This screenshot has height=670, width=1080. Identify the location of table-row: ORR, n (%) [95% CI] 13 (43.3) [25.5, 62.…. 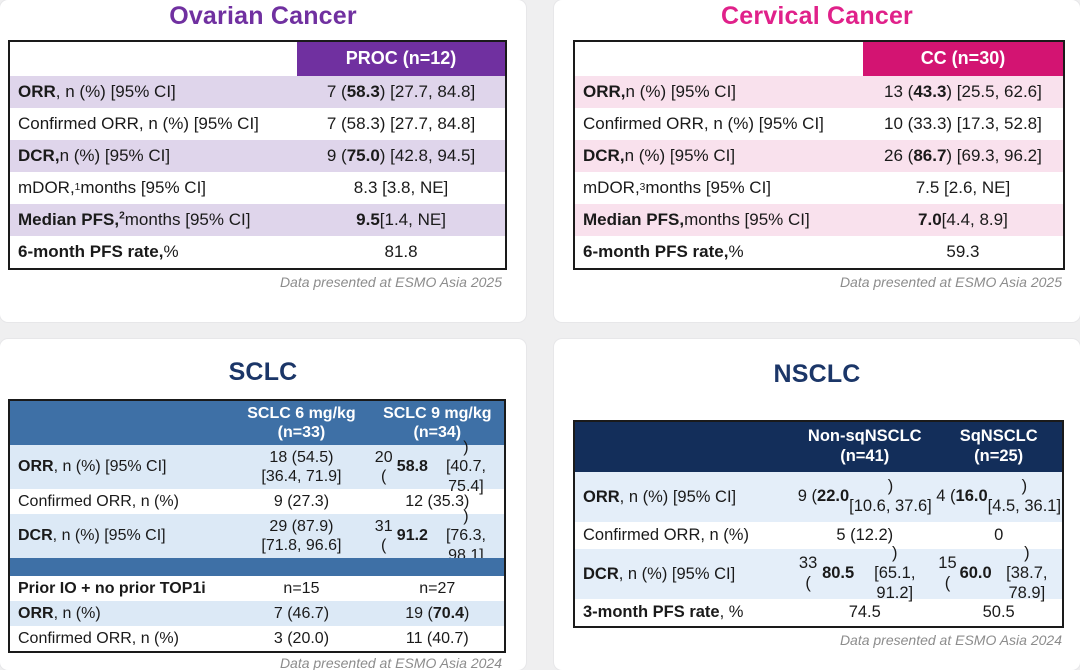
(819, 92).